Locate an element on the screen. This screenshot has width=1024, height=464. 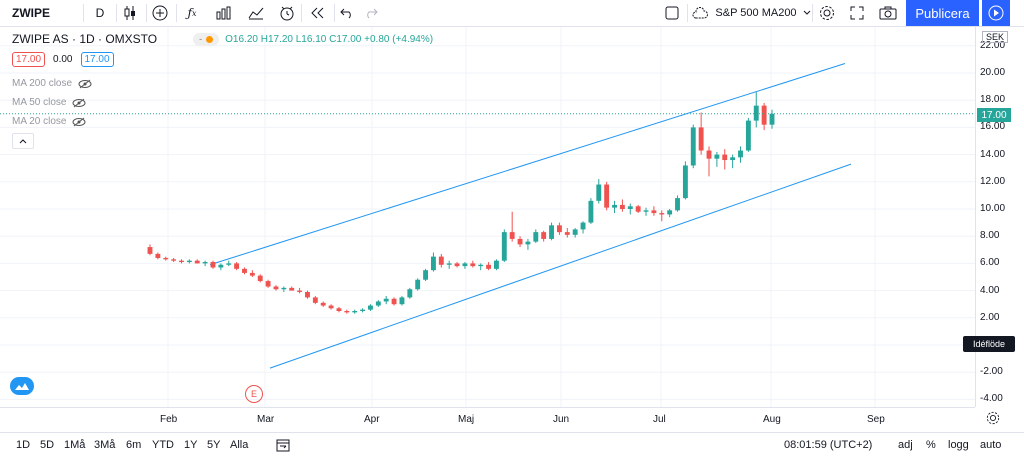
ma50-legend: MA 50 close is located at coordinates (49, 102).